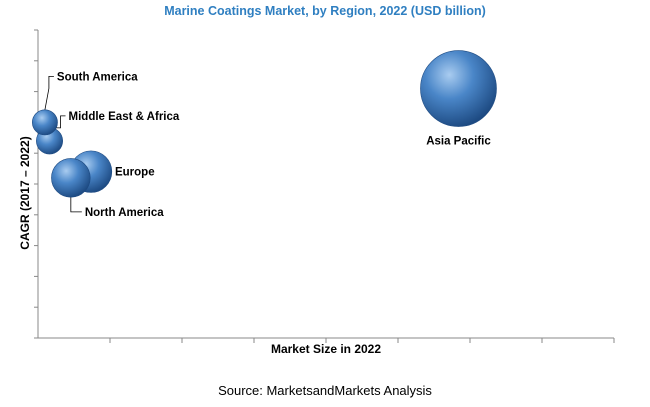 This screenshot has height=407, width=650. What do you see at coordinates (325, 390) in the screenshot?
I see `source-note: Source: MarketsandMarkets Analysis` at bounding box center [325, 390].